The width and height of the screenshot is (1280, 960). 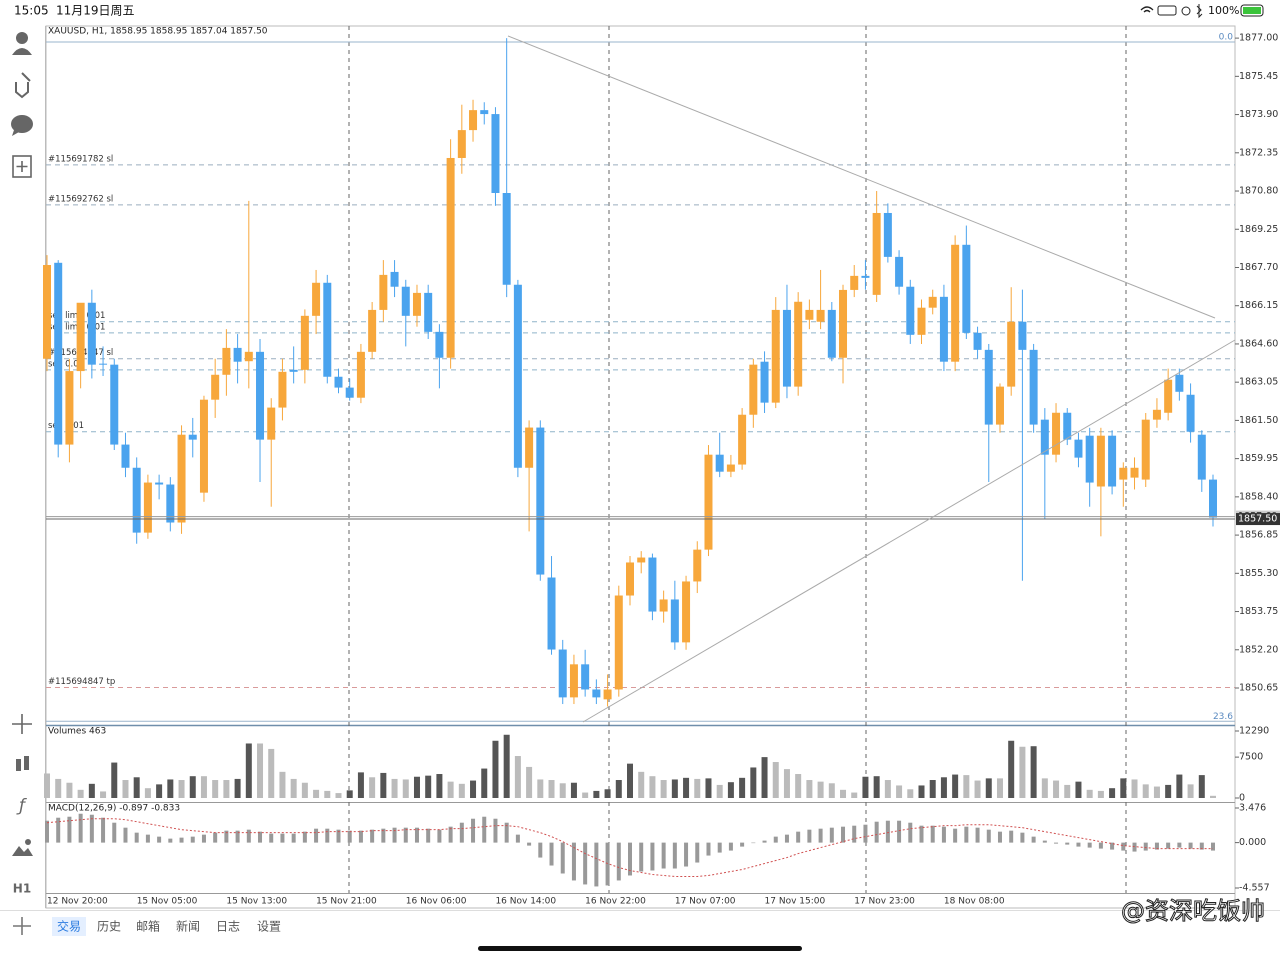 What do you see at coordinates (22, 166) in the screenshot?
I see `new-order-button` at bounding box center [22, 166].